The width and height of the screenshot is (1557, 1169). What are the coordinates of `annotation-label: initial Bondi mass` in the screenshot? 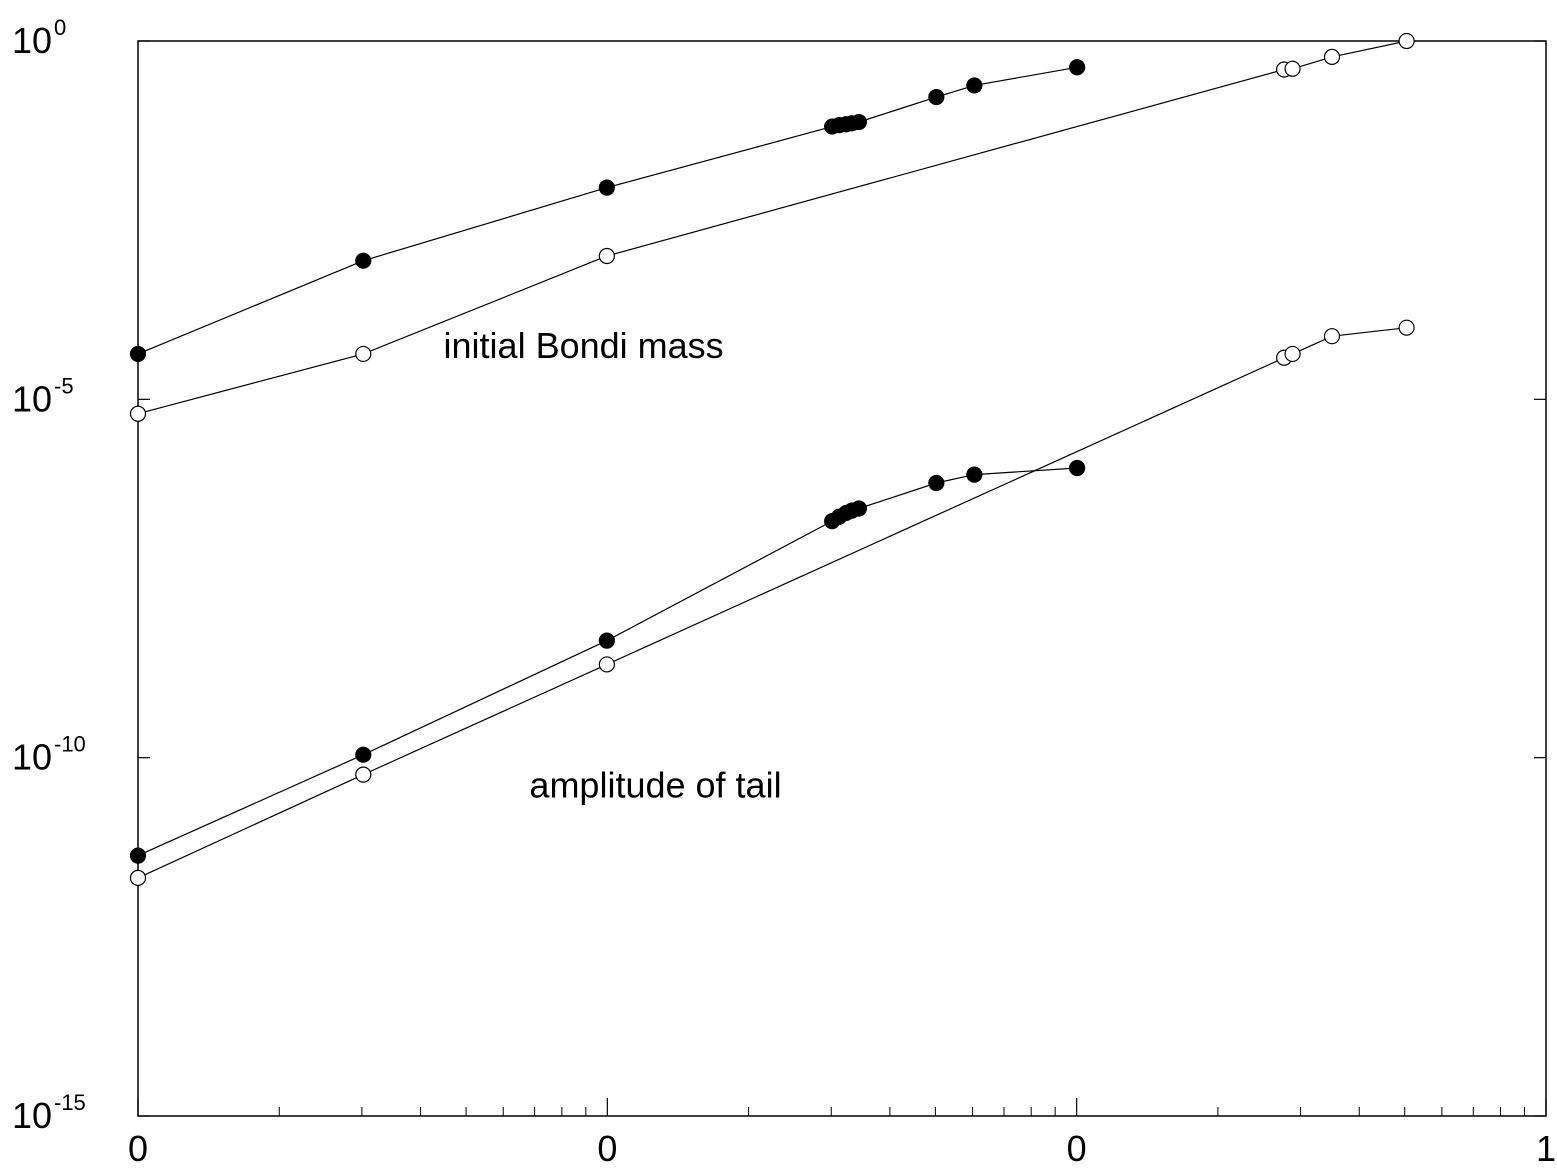 It's located at (584, 345).